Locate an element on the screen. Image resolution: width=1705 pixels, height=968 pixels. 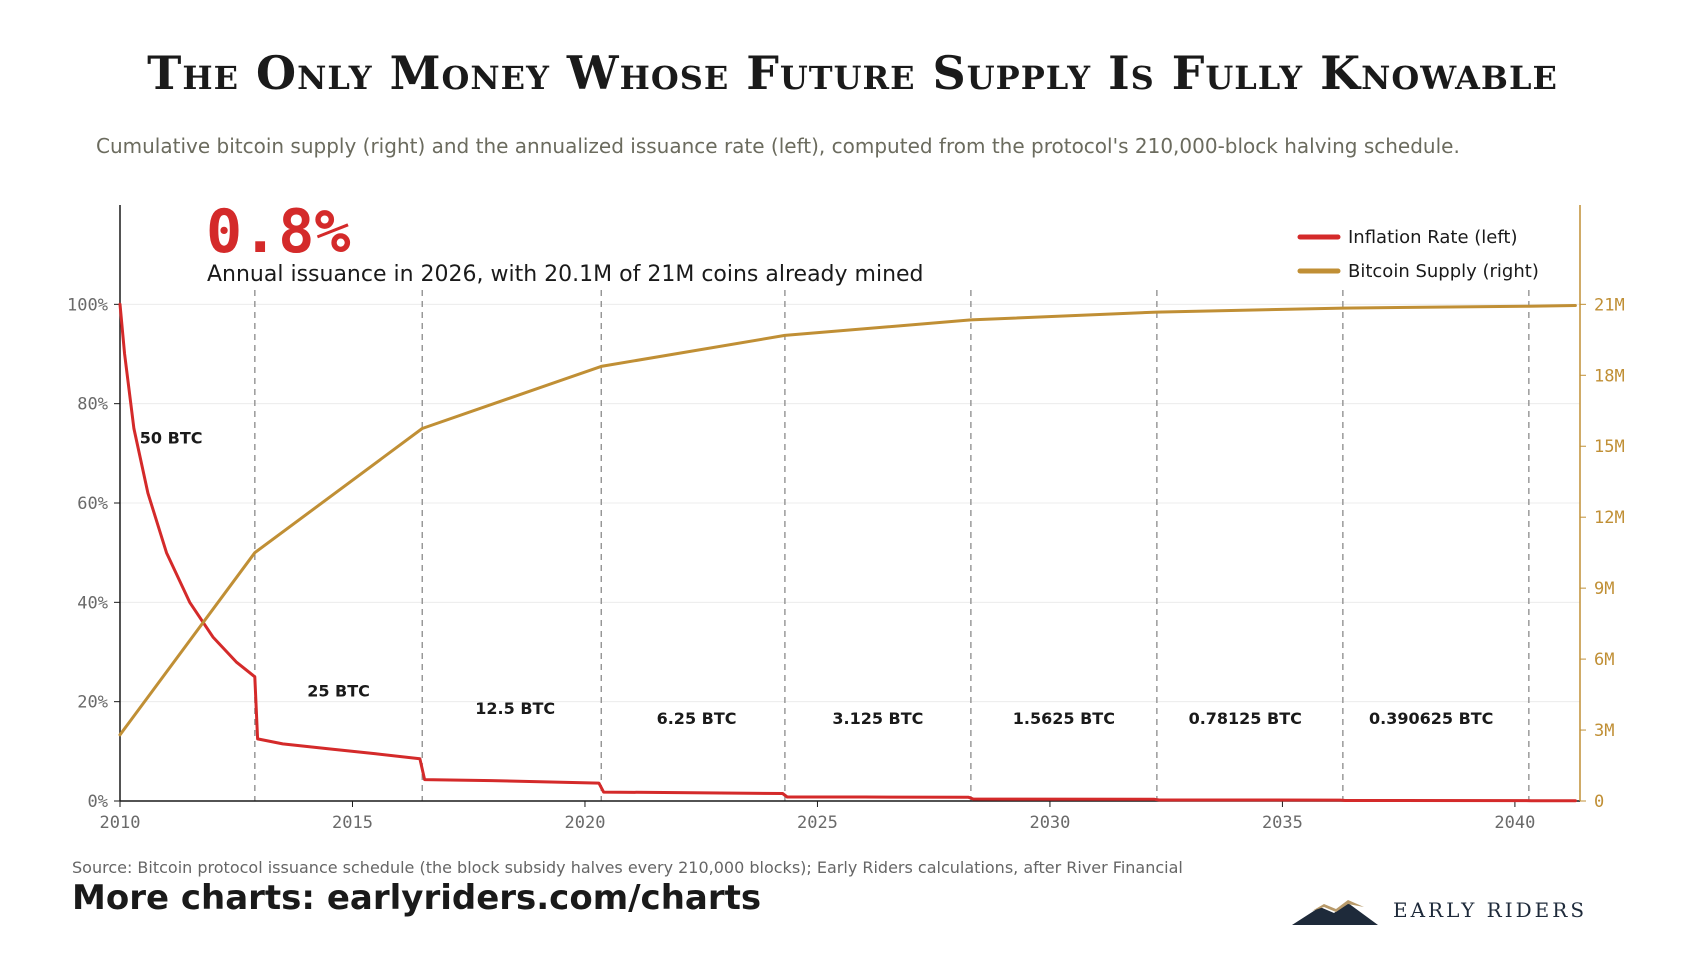
epoch-label: 0.78125 BTC is located at coordinates (1245, 718).